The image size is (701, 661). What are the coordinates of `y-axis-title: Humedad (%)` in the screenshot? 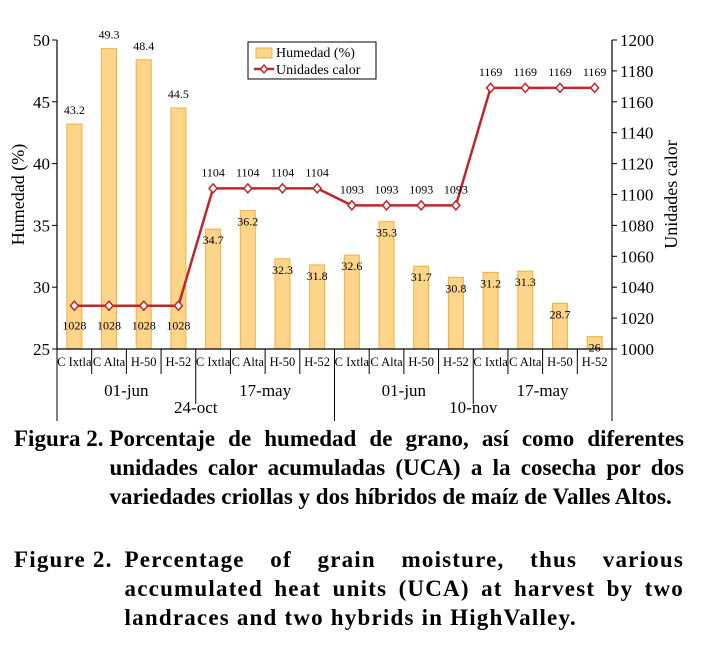 It's located at (18, 194).